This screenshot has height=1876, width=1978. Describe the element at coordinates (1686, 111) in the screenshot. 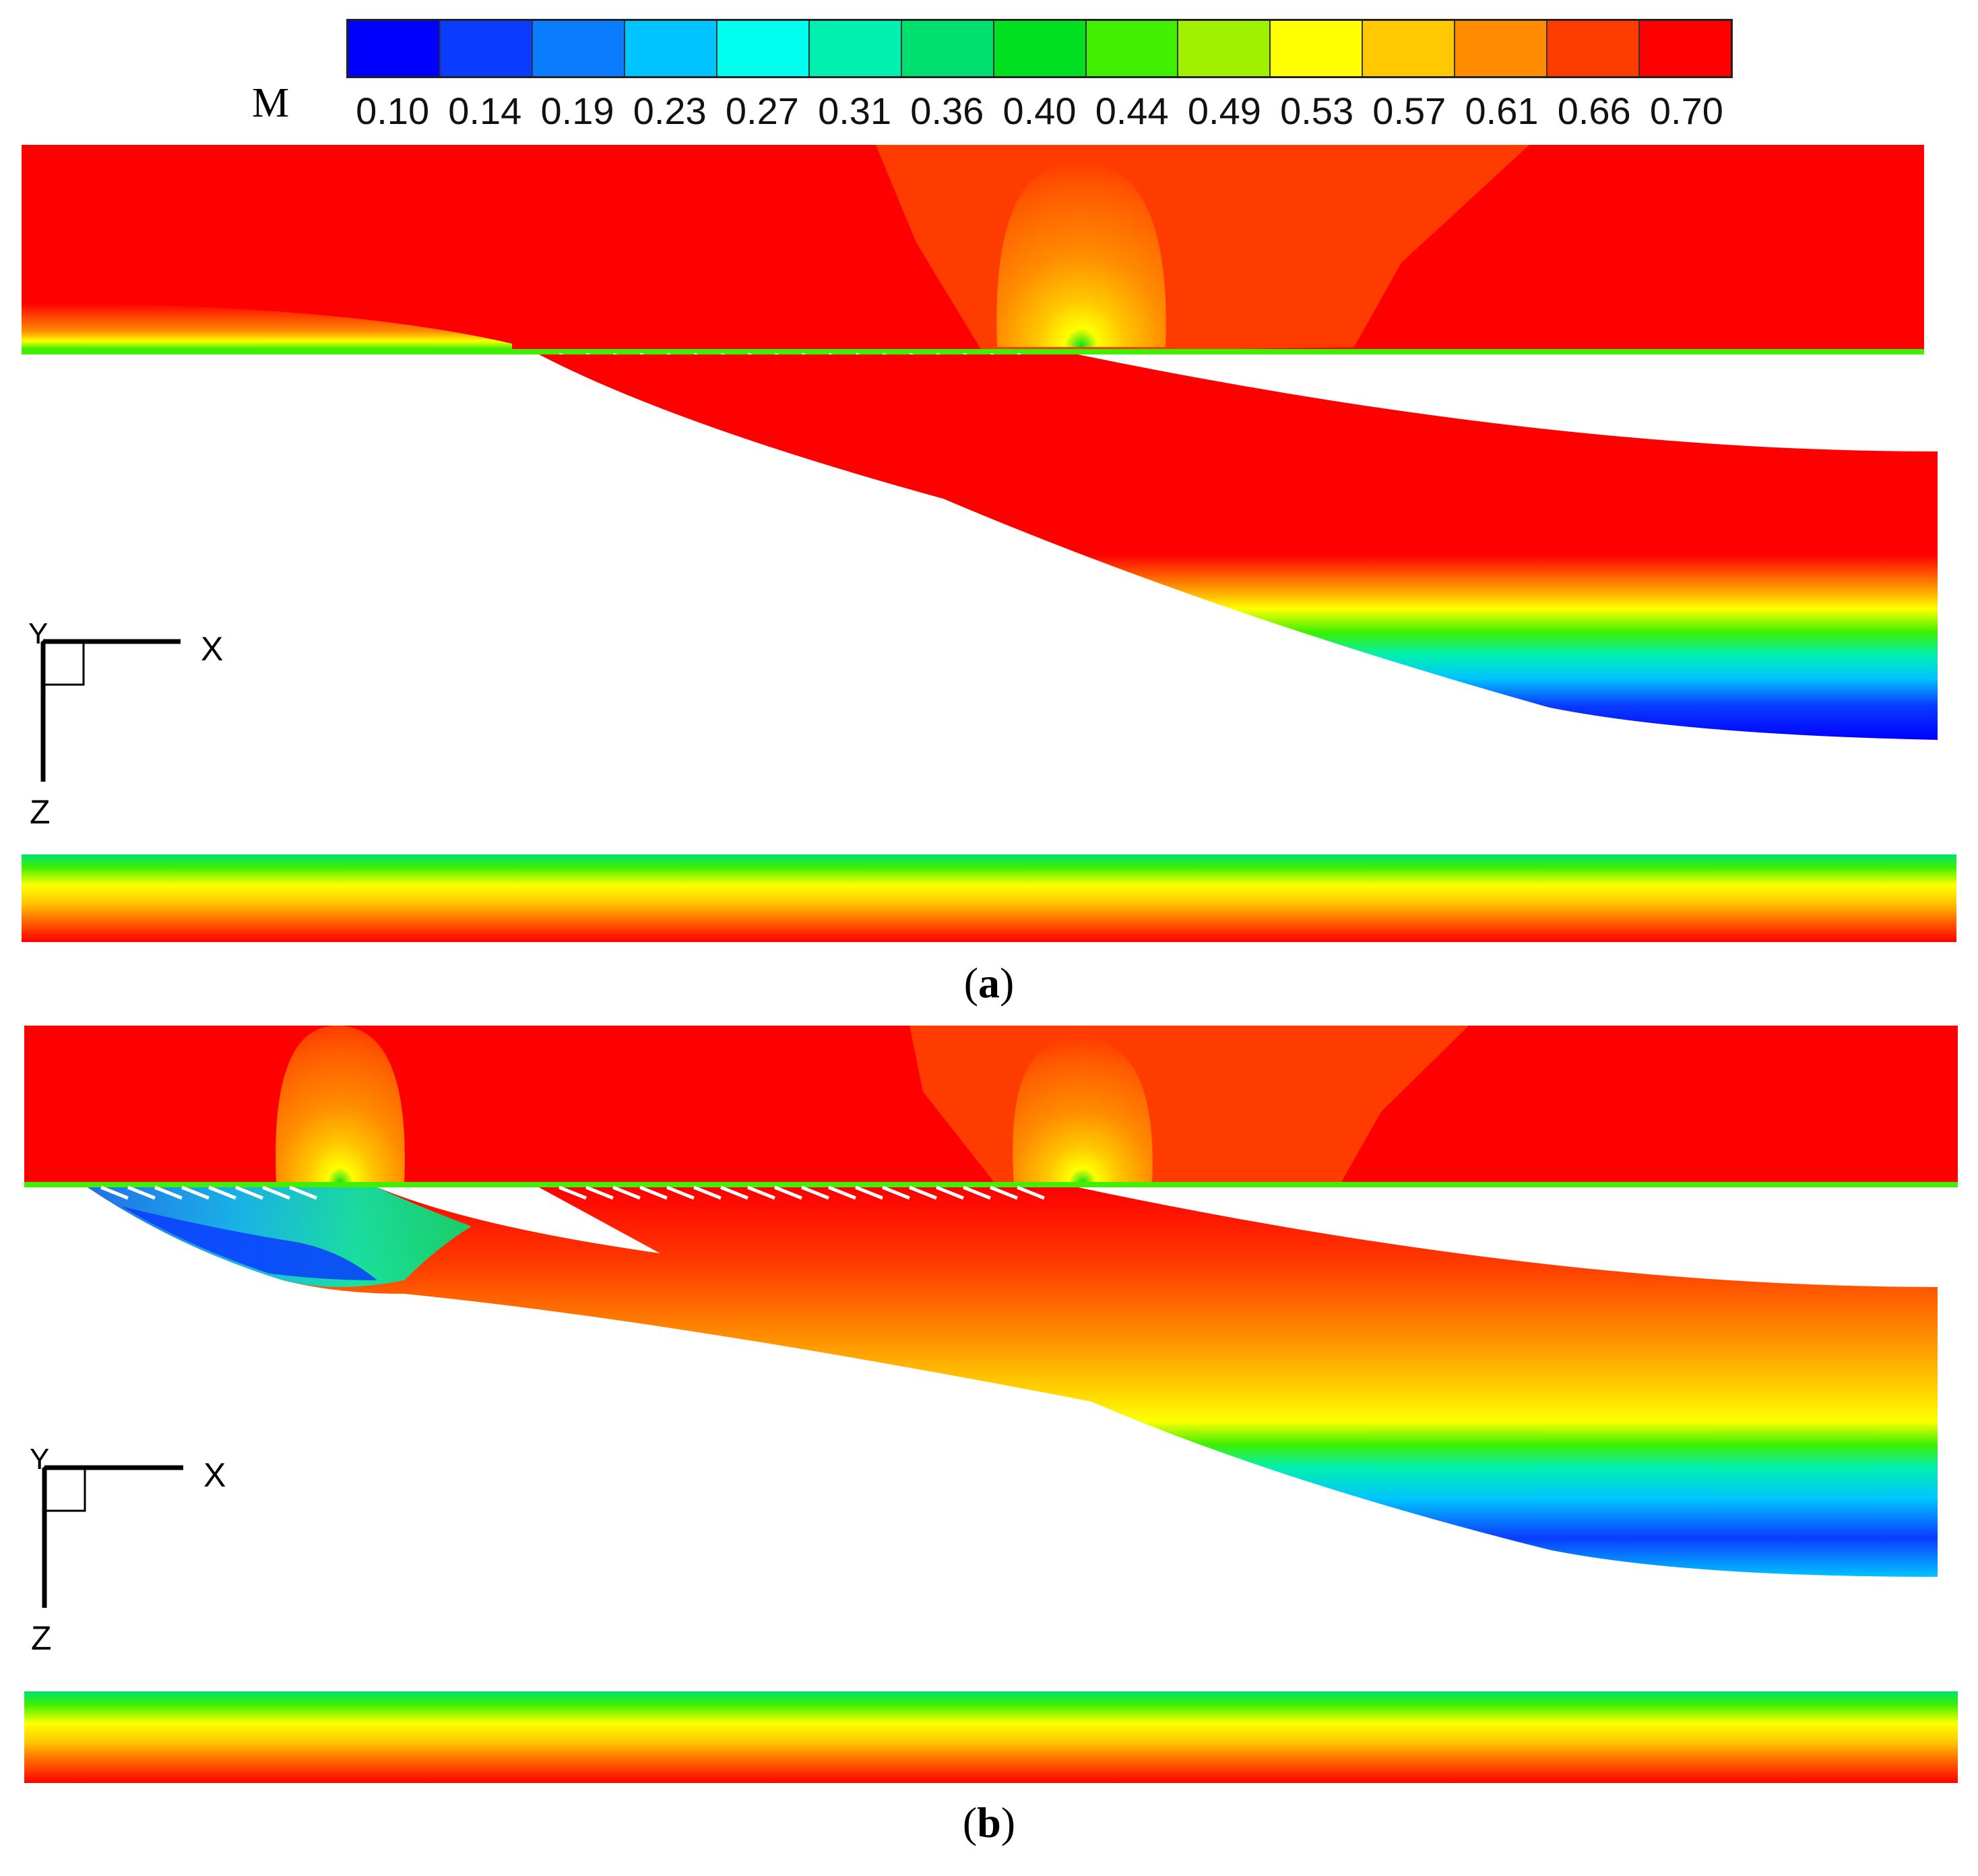

I see `legend-tick-label: 0.70` at that location.